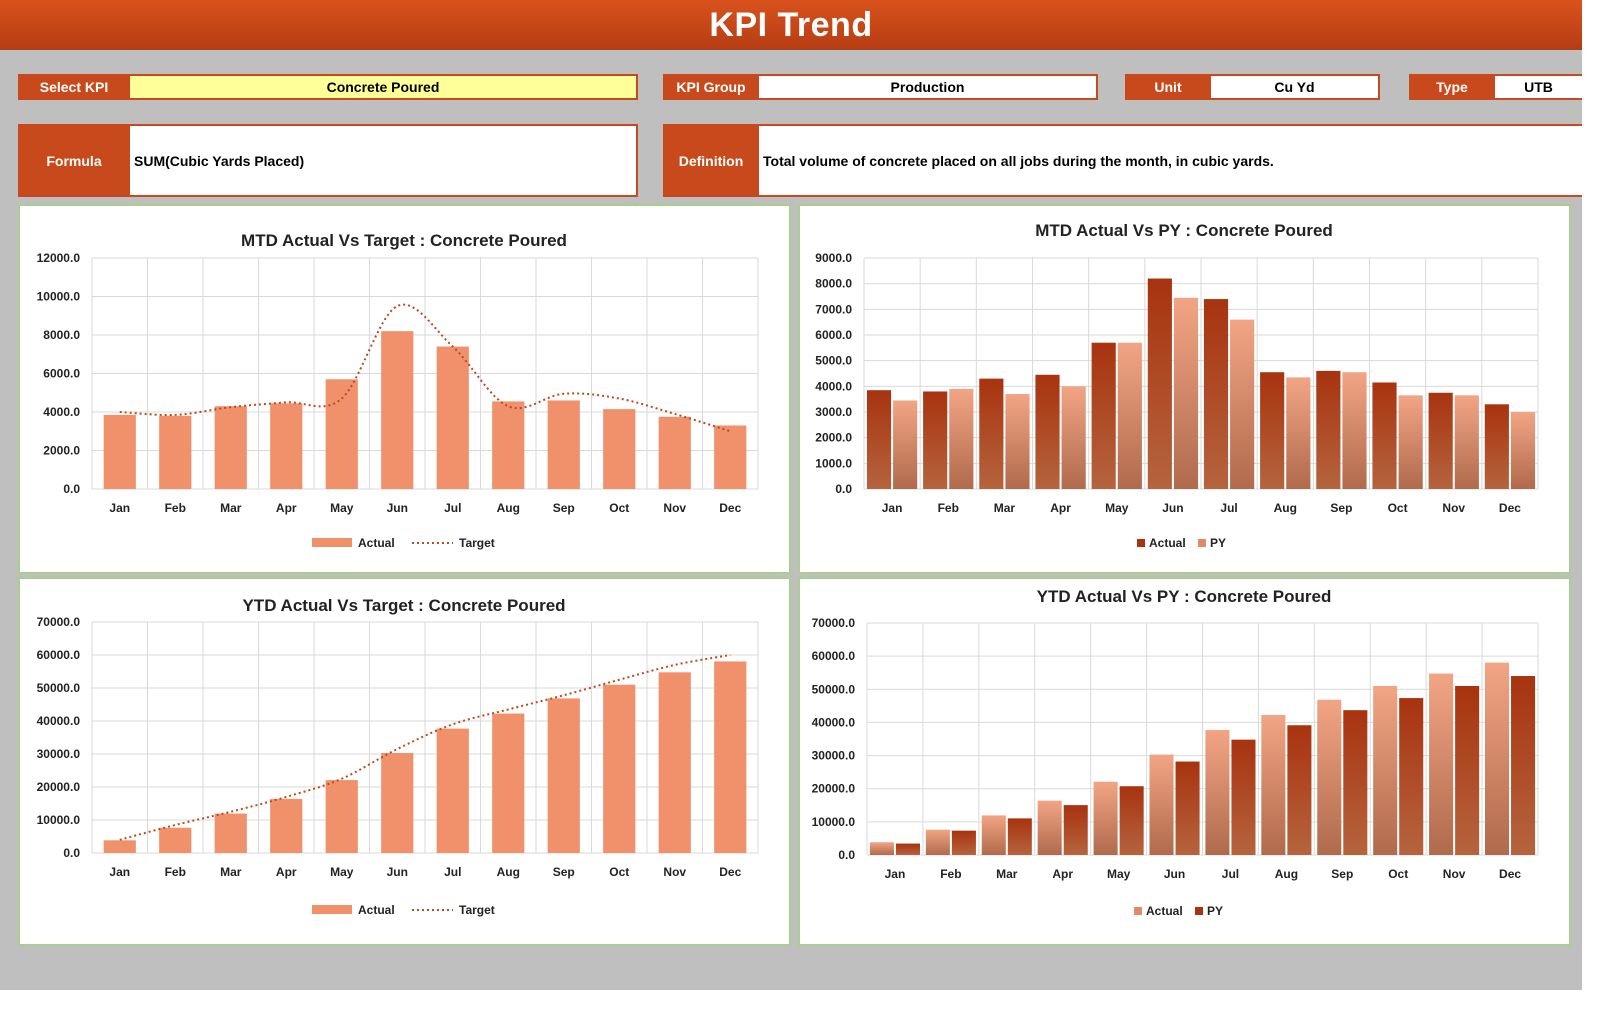 Image resolution: width=1600 pixels, height=1010 pixels. What do you see at coordinates (928, 87) in the screenshot?
I see `kpi-group-value: Production` at bounding box center [928, 87].